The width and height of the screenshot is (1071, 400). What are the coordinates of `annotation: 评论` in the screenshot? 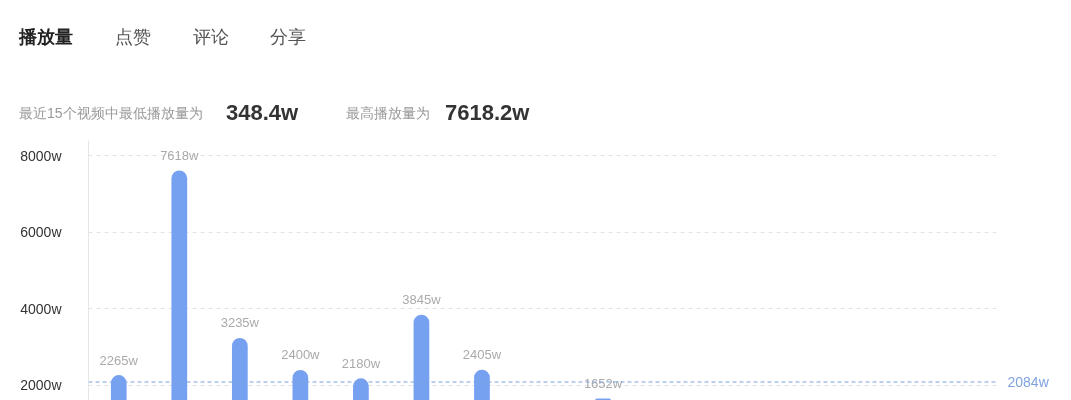 It's located at (211, 37).